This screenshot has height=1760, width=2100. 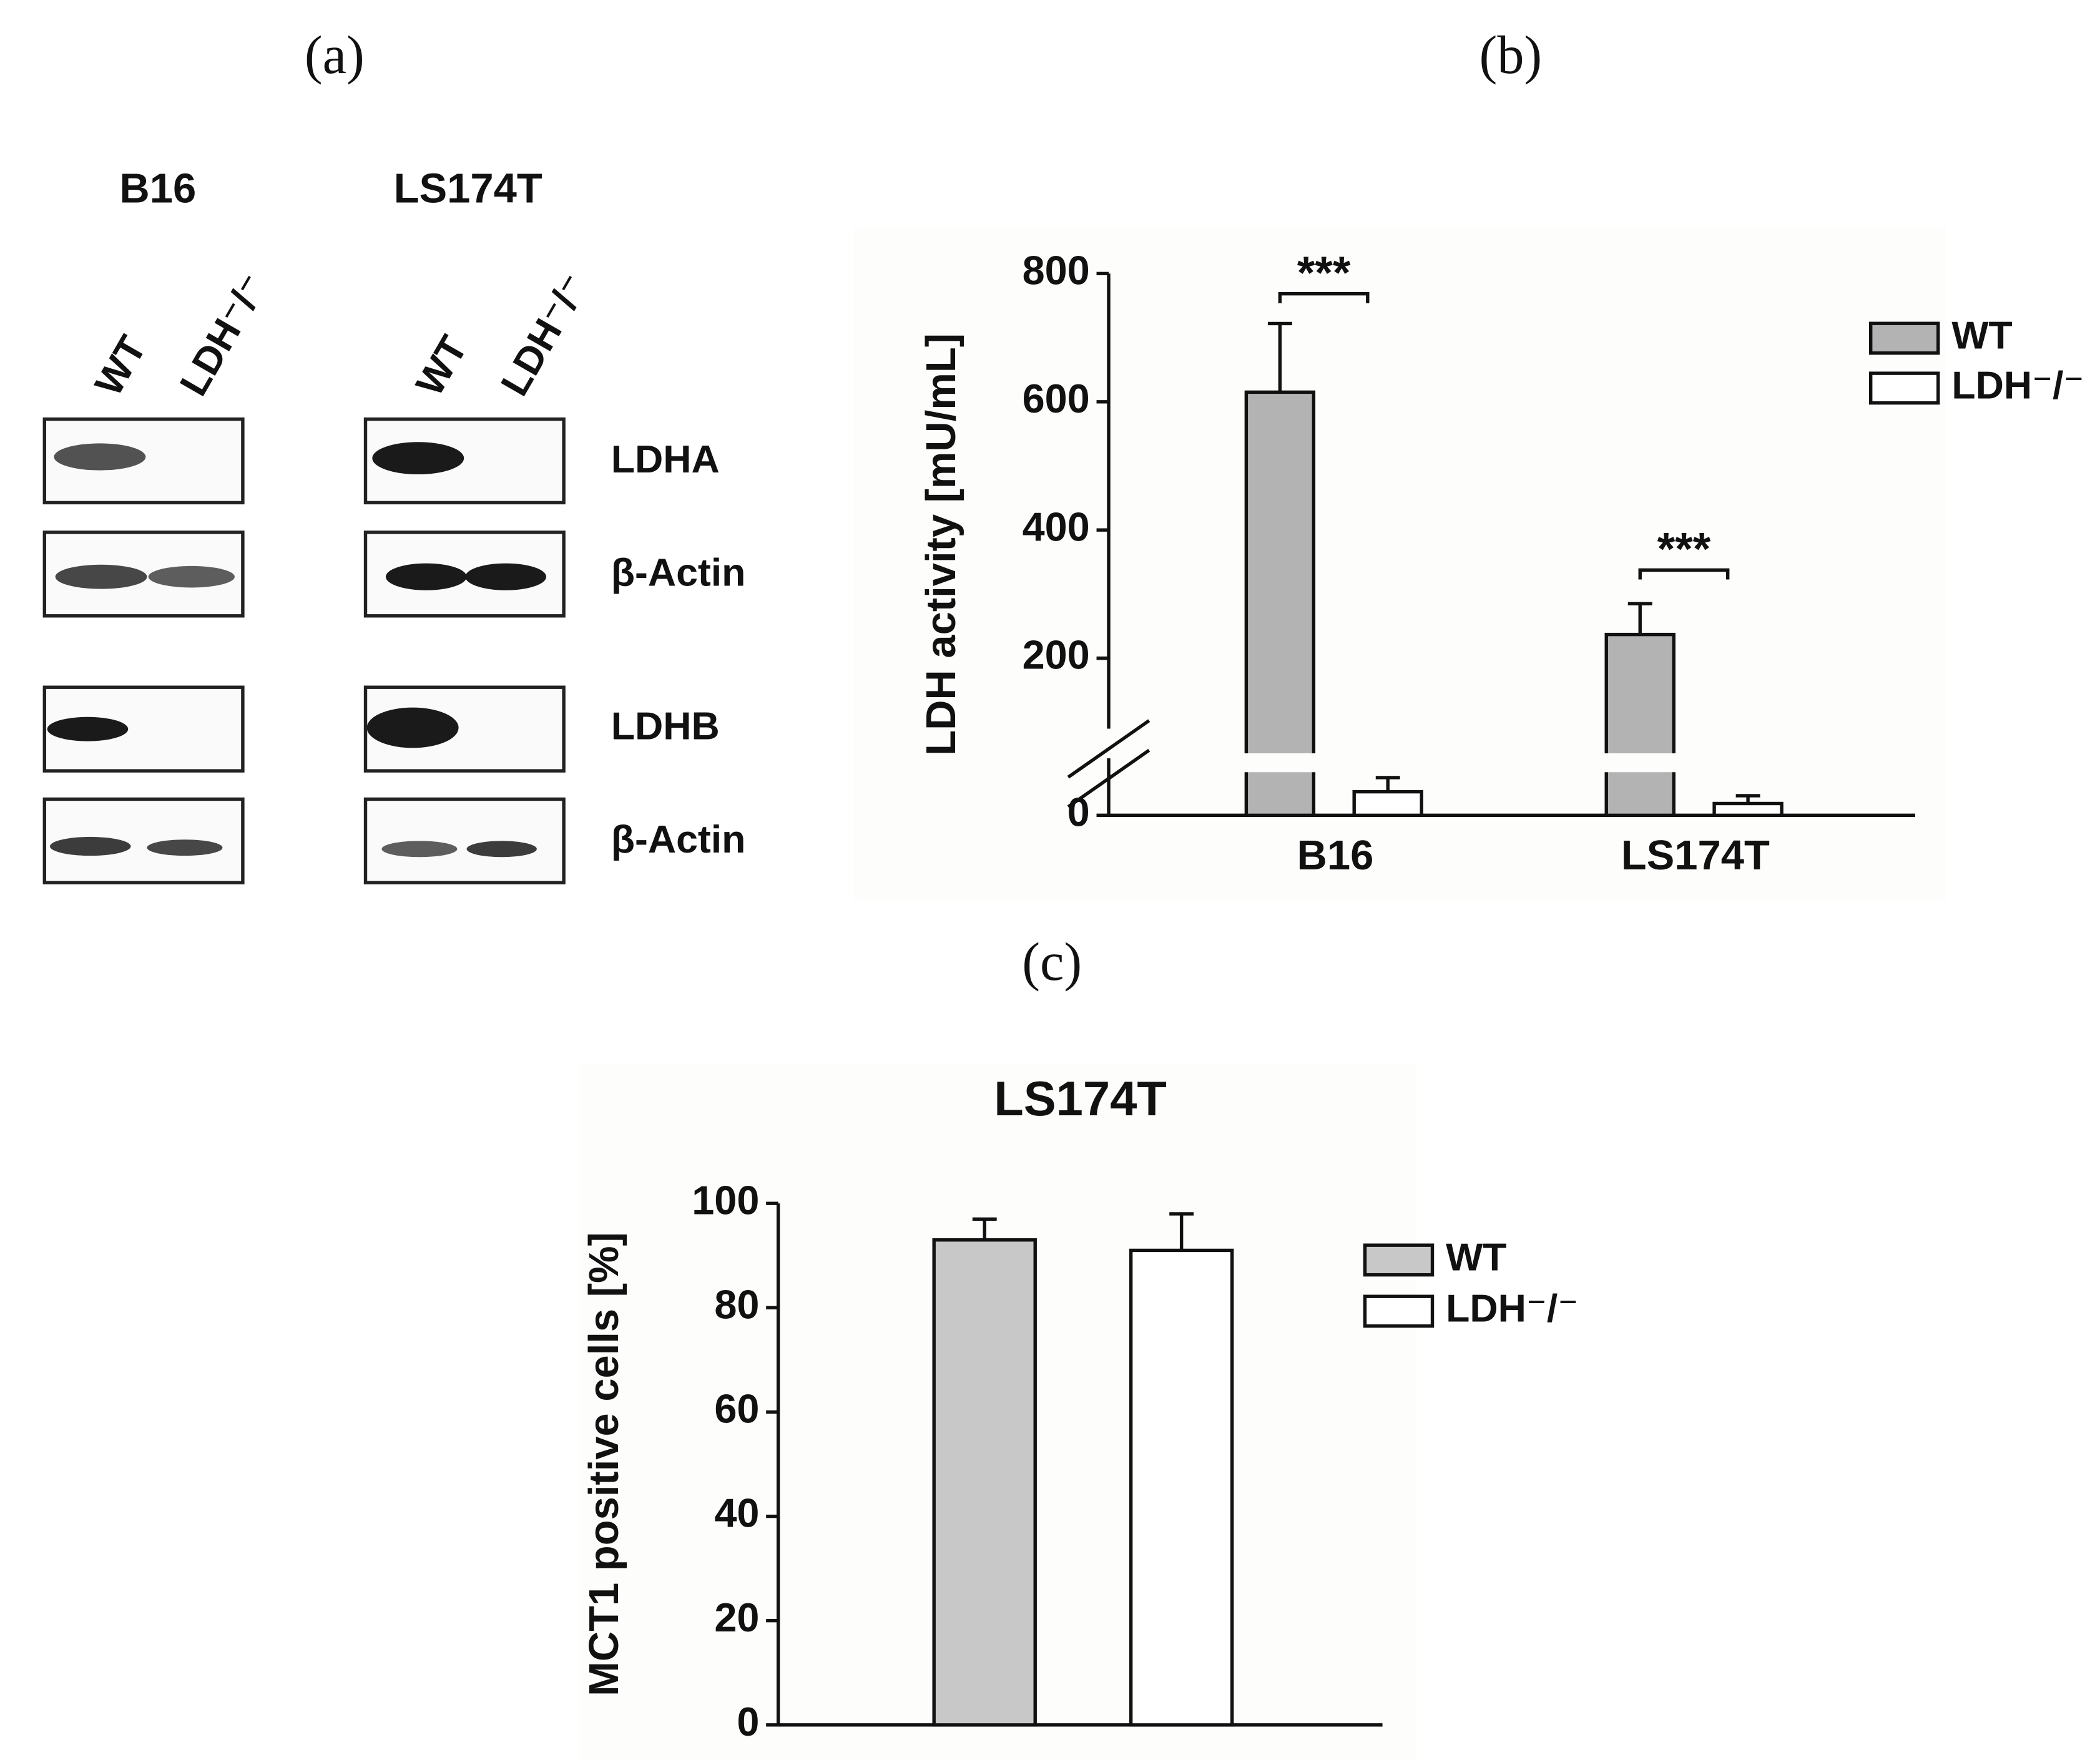 What do you see at coordinates (604, 1464) in the screenshot?
I see `y-axis-label: MCT1 positive cells [%]` at bounding box center [604, 1464].